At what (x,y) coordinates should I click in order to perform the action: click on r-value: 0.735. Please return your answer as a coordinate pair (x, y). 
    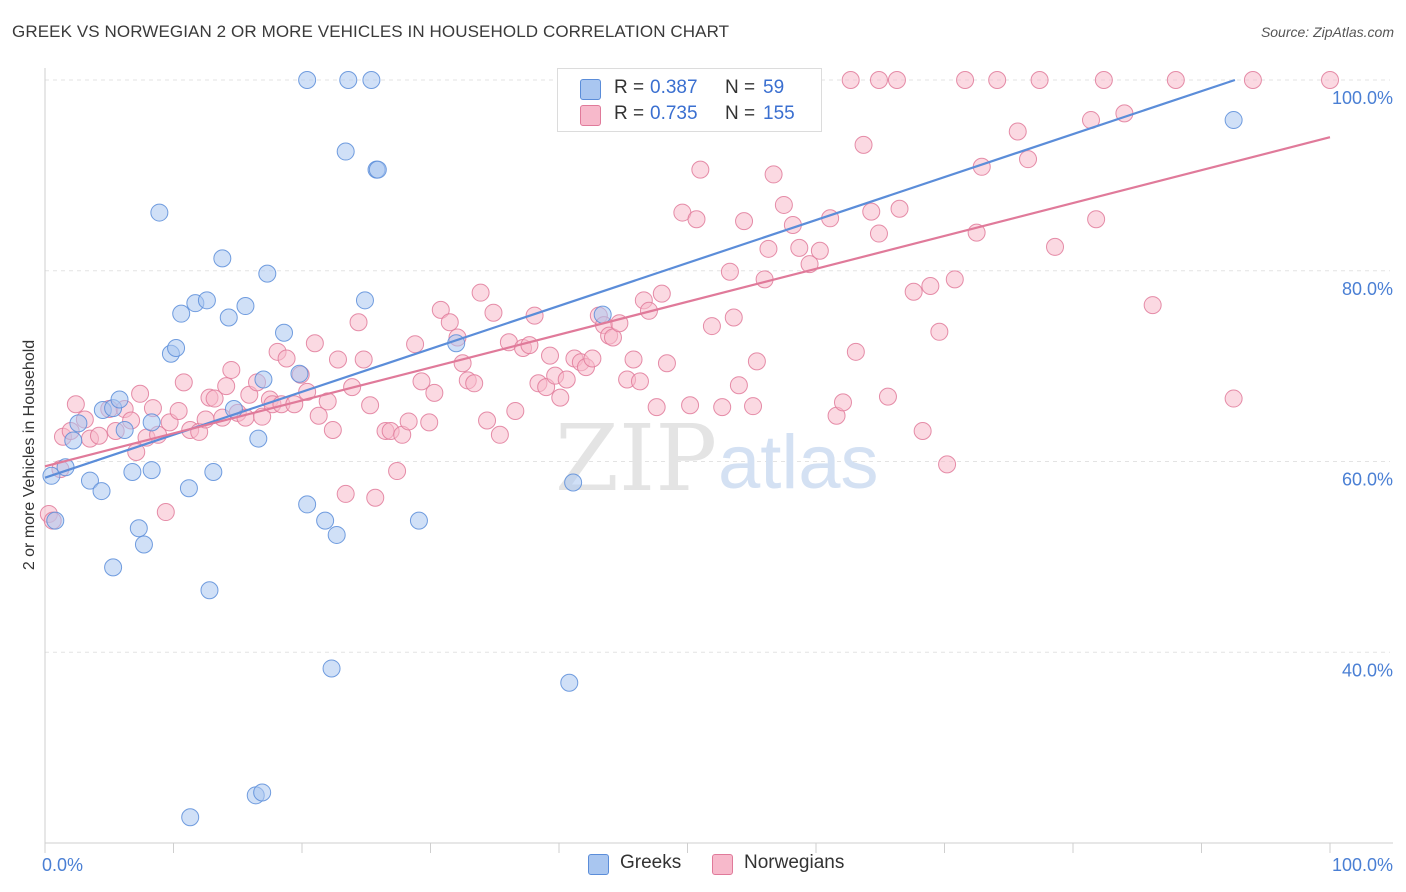
    Looking at the image, I should click on (674, 113).